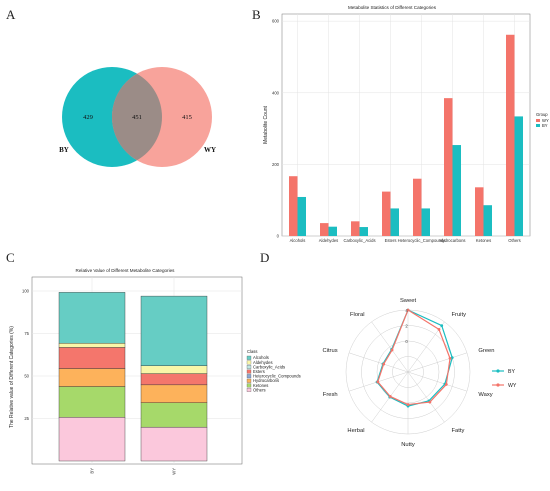 This screenshot has width=550, height=491. What do you see at coordinates (276, 21) in the screenshot?
I see `bar-ytick-label-3: 600` at bounding box center [276, 21].